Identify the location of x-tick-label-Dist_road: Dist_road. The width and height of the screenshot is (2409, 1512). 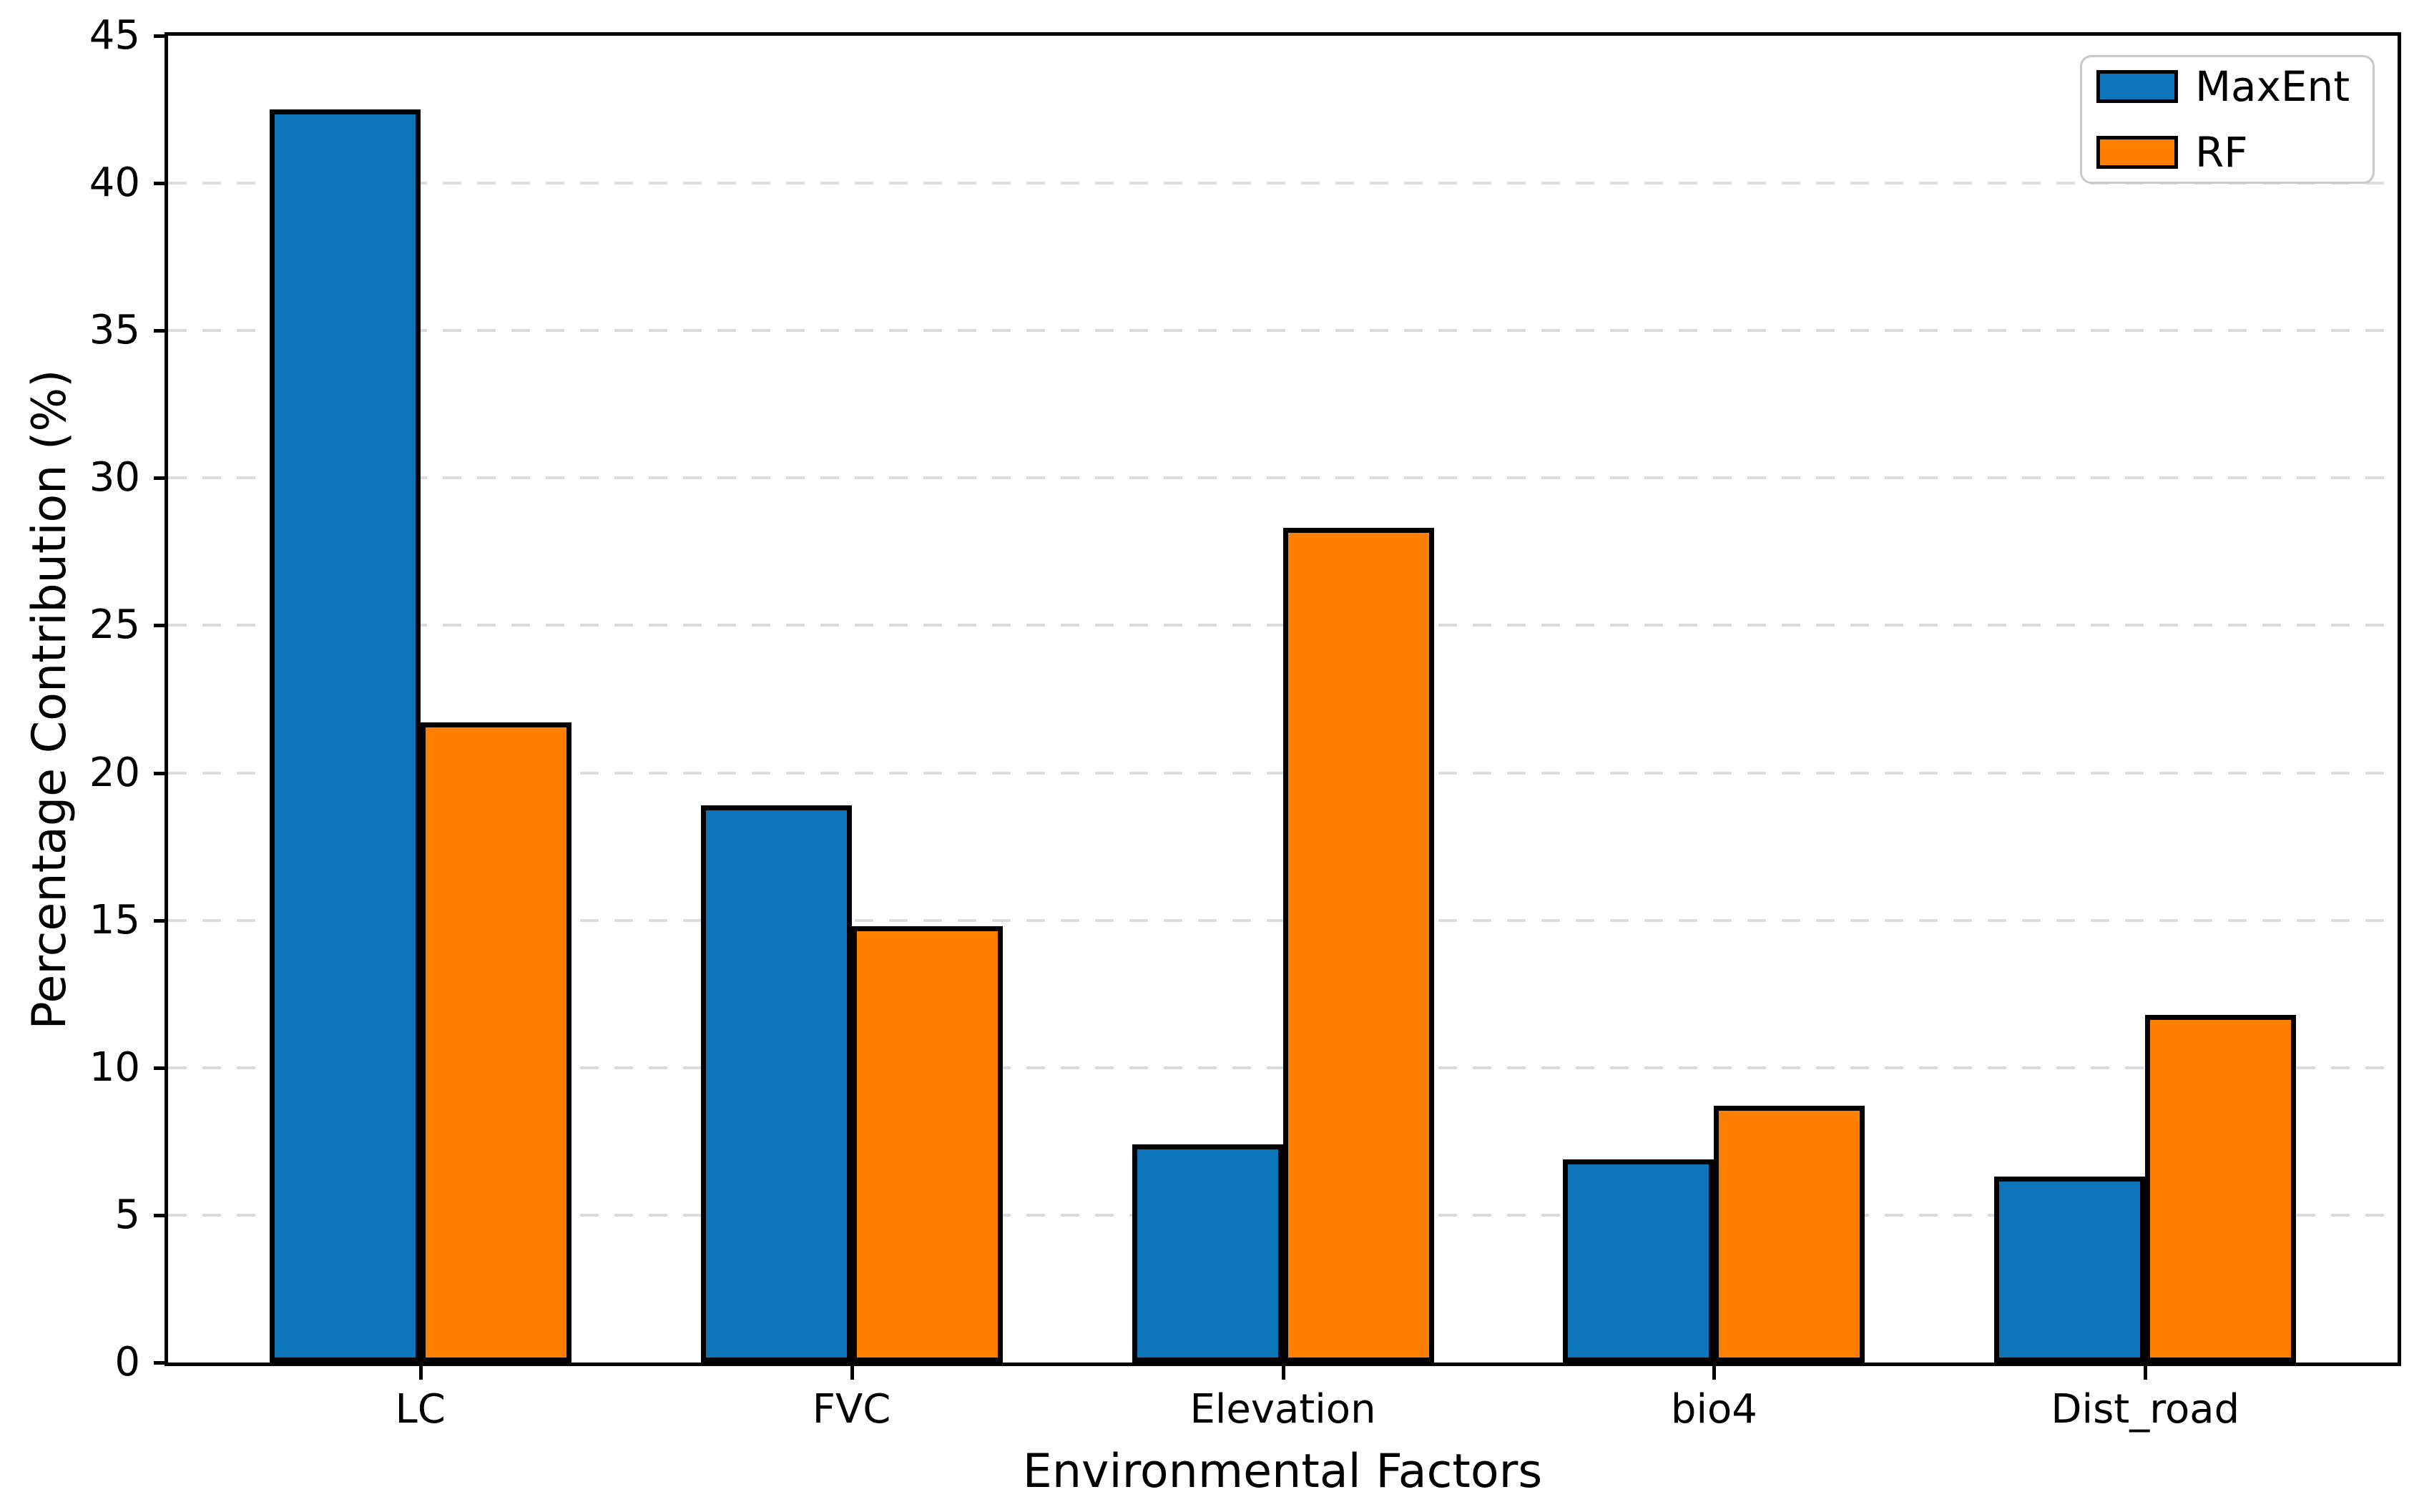
(2145, 1409).